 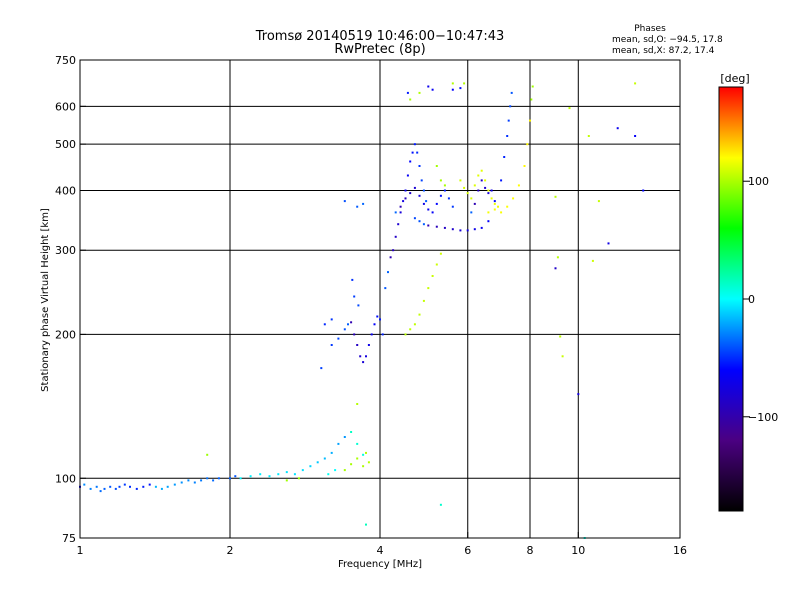 What do you see at coordinates (763, 417) in the screenshot?
I see `colorbar-tick-label: −100` at bounding box center [763, 417].